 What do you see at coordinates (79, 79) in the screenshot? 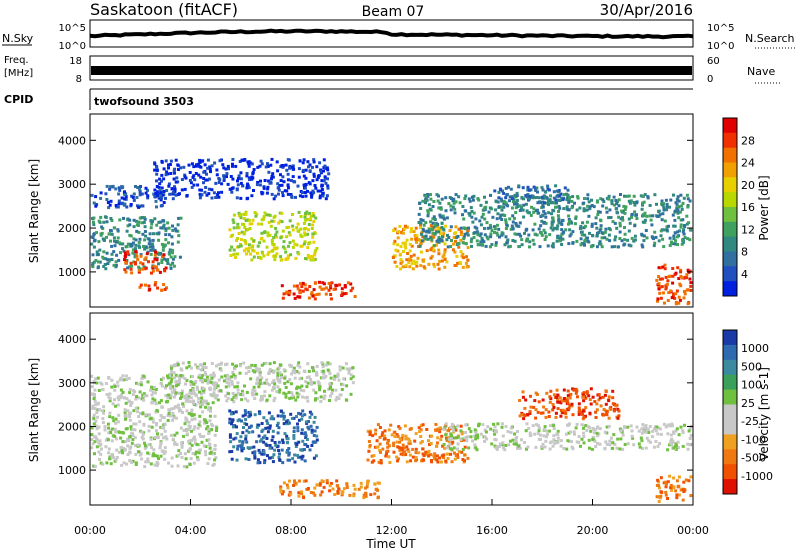
I see `freq-tick-bottom: 8` at bounding box center [79, 79].